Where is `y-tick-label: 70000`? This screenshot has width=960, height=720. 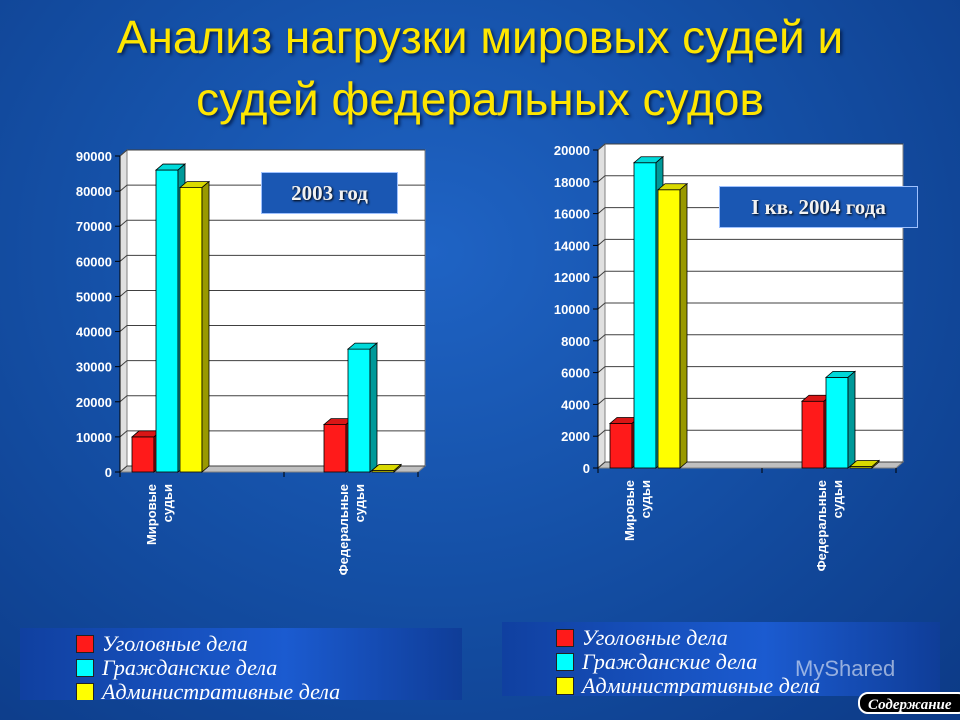 y-tick-label: 70000 is located at coordinates (94, 226).